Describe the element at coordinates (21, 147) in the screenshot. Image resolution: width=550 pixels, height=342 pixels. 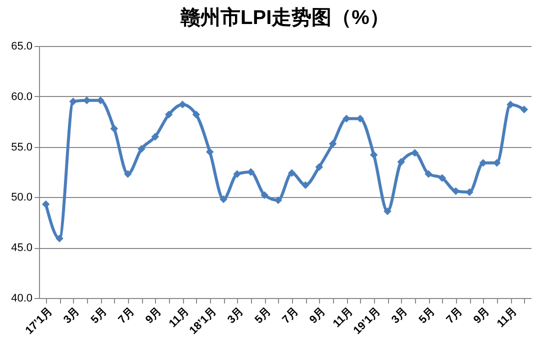
I see `y-tick-label: 55.0` at that location.